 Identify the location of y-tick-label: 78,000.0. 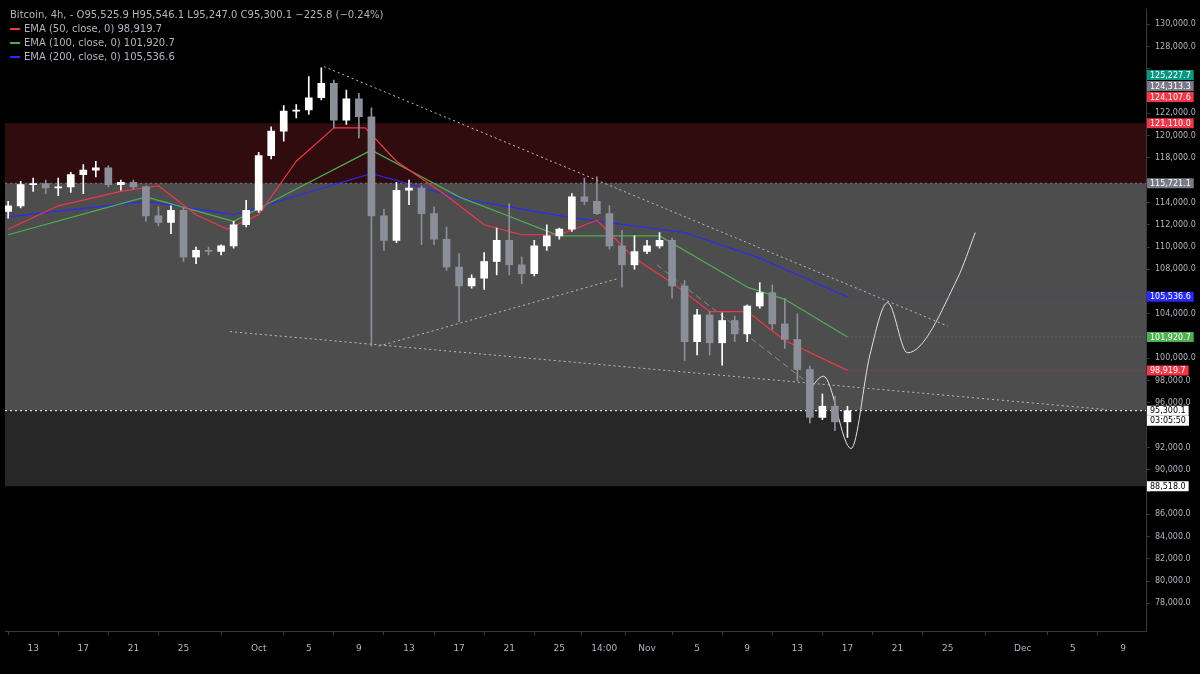
(1173, 603).